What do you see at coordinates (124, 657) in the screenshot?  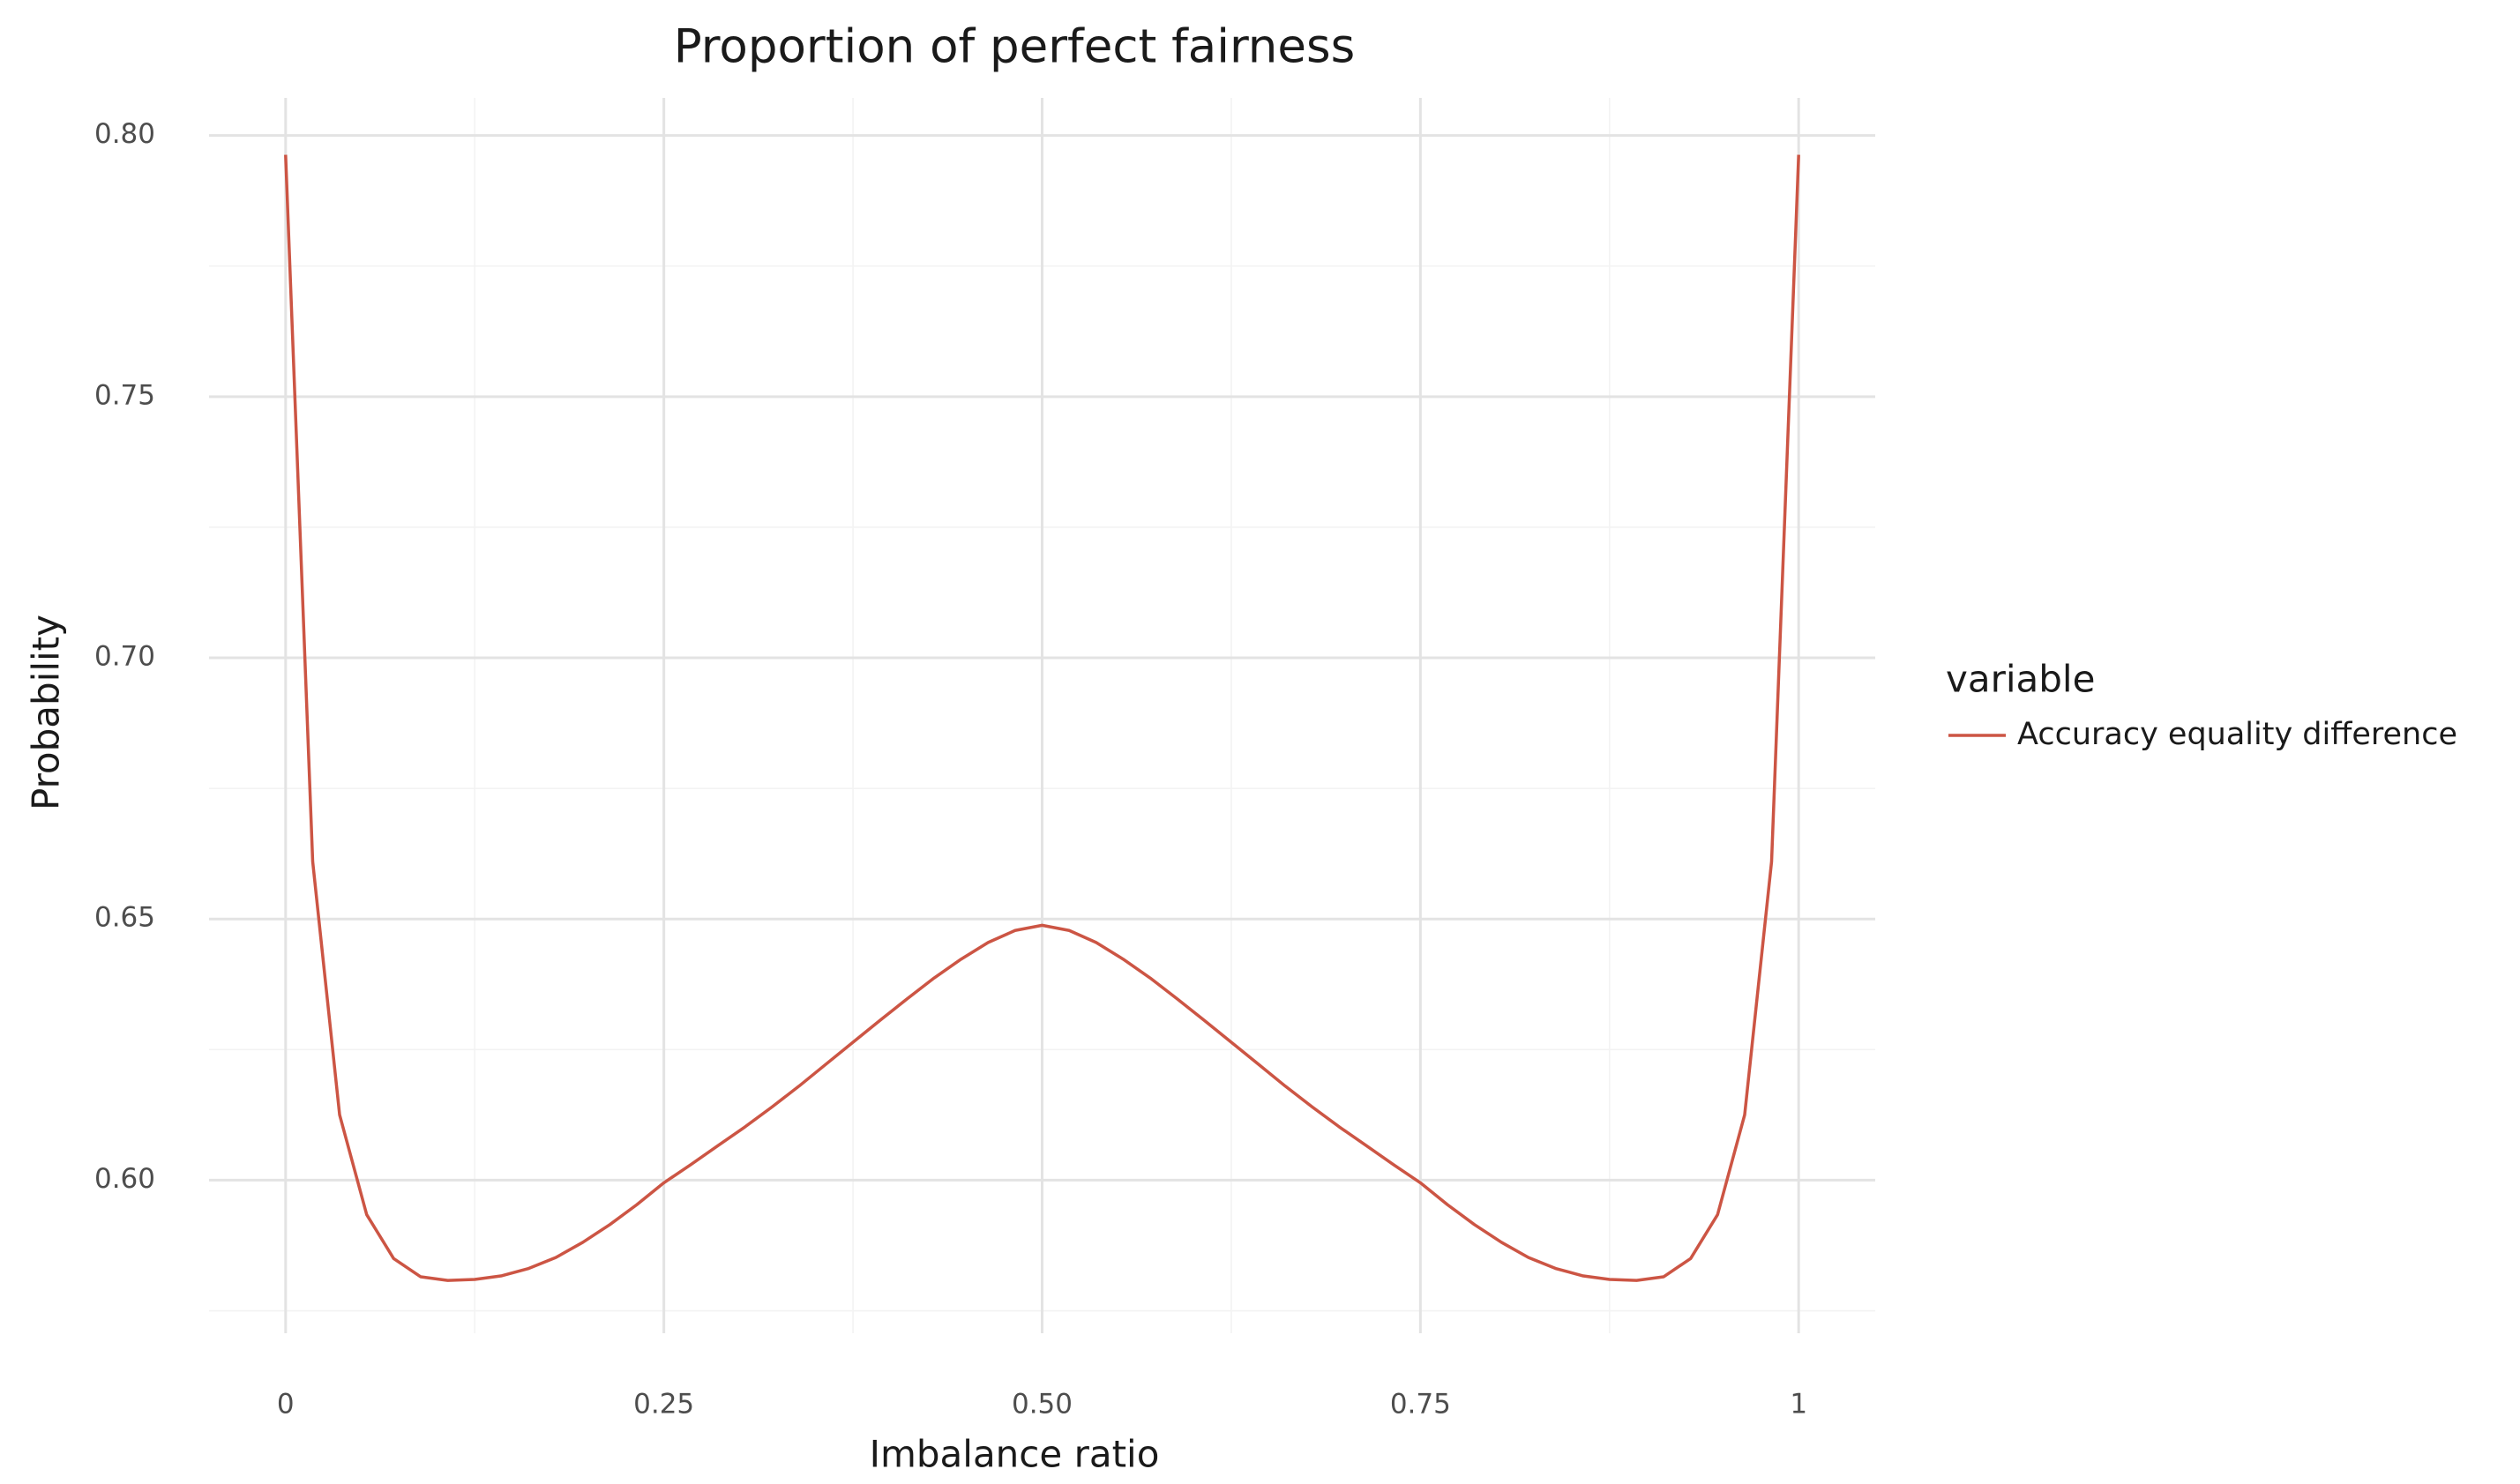 I see `y-tick-label: 0.70` at bounding box center [124, 657].